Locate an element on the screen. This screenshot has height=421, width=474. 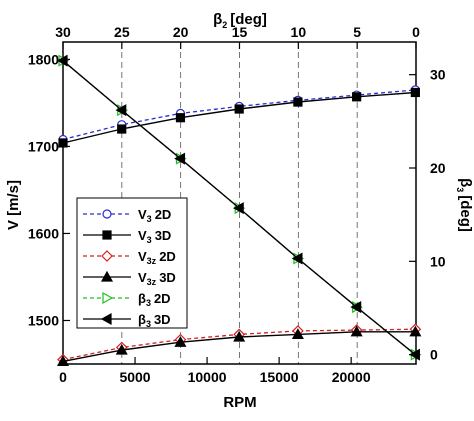
x-bottom-tick-label: 20000 is located at coordinates (351, 377).